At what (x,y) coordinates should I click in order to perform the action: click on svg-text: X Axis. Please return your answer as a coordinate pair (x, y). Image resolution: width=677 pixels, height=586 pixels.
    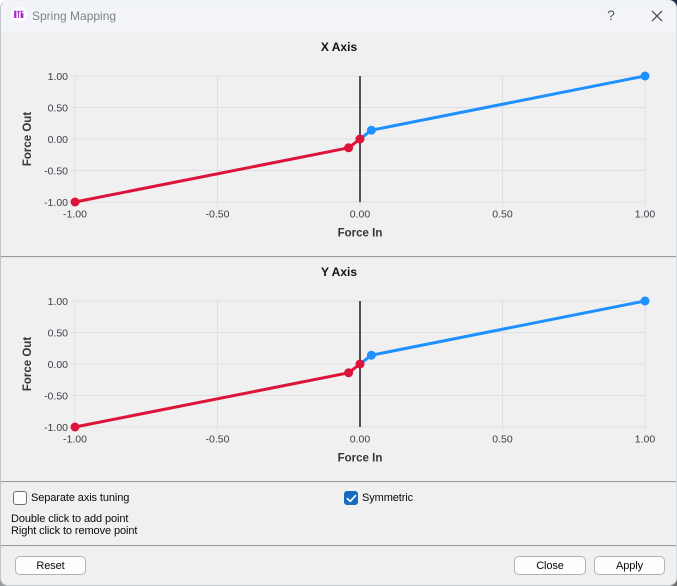
    Looking at the image, I should click on (339, 47).